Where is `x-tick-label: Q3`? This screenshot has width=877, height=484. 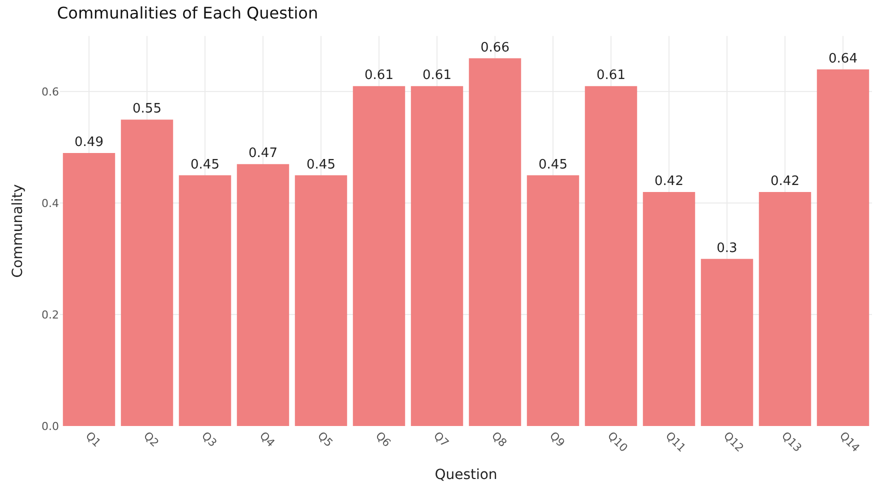 x-tick-label: Q3 is located at coordinates (209, 439).